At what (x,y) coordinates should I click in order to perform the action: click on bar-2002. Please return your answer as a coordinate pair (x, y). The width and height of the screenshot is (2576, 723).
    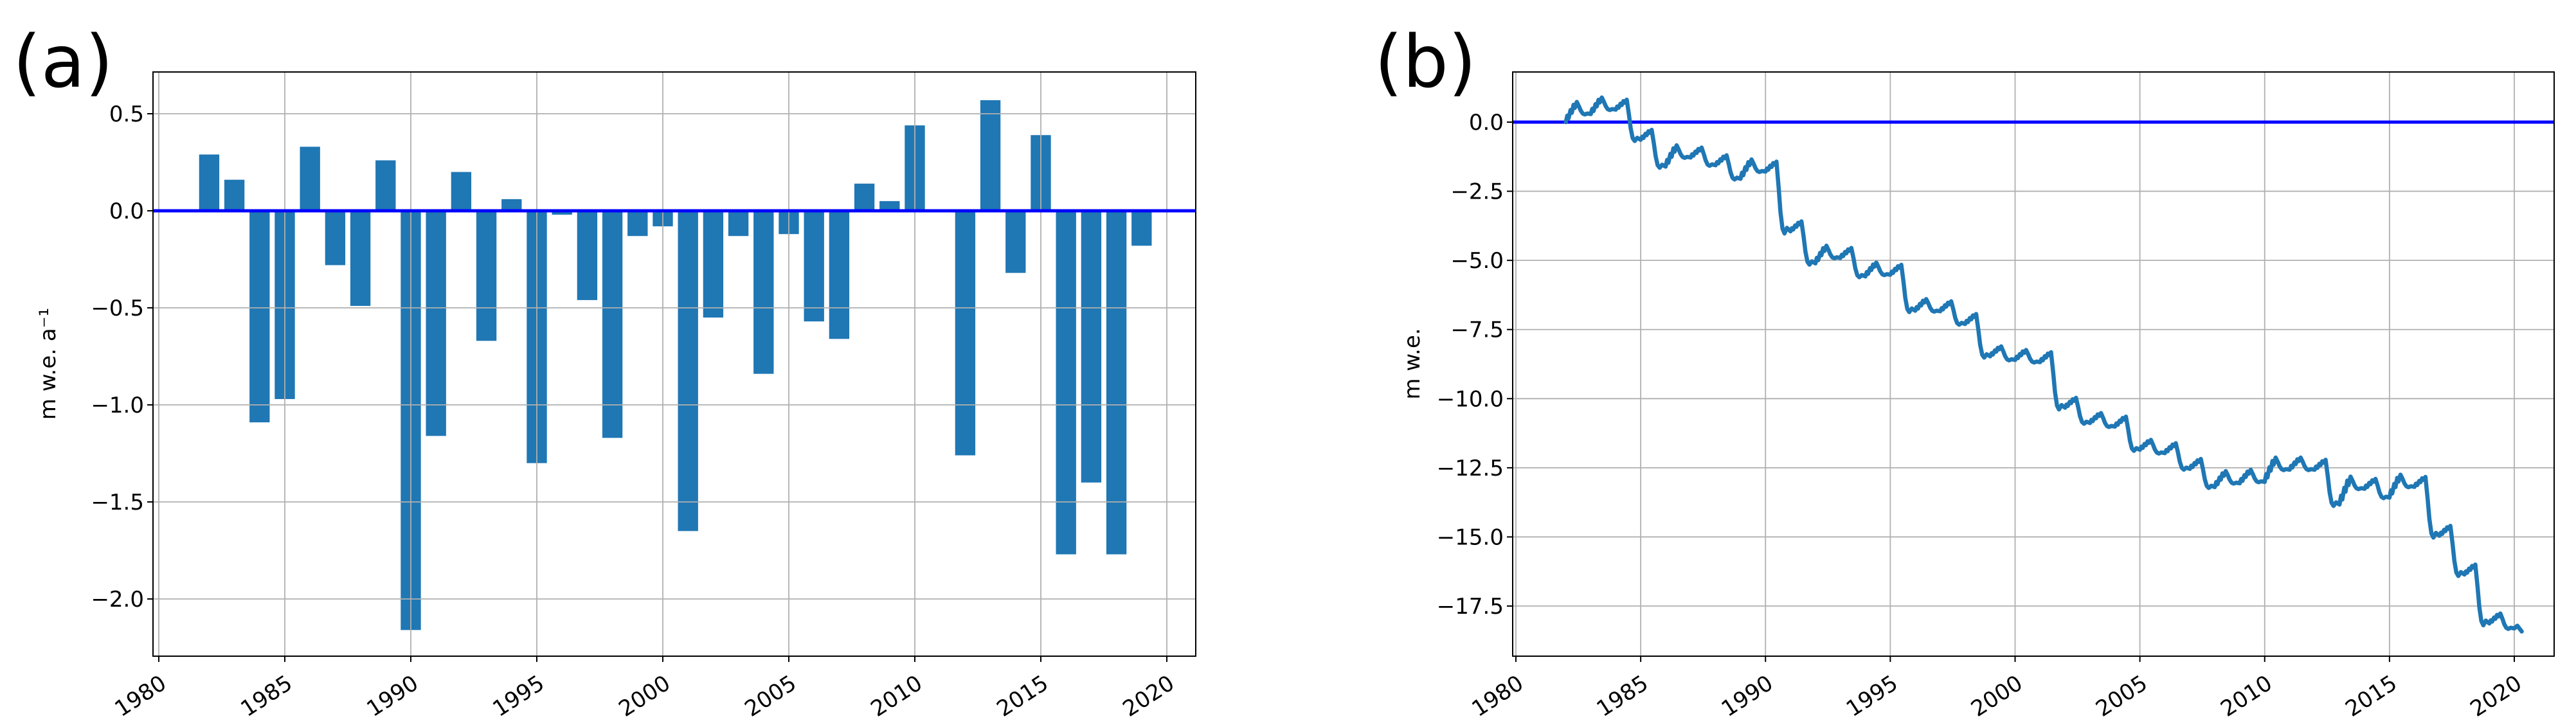
    Looking at the image, I should click on (713, 264).